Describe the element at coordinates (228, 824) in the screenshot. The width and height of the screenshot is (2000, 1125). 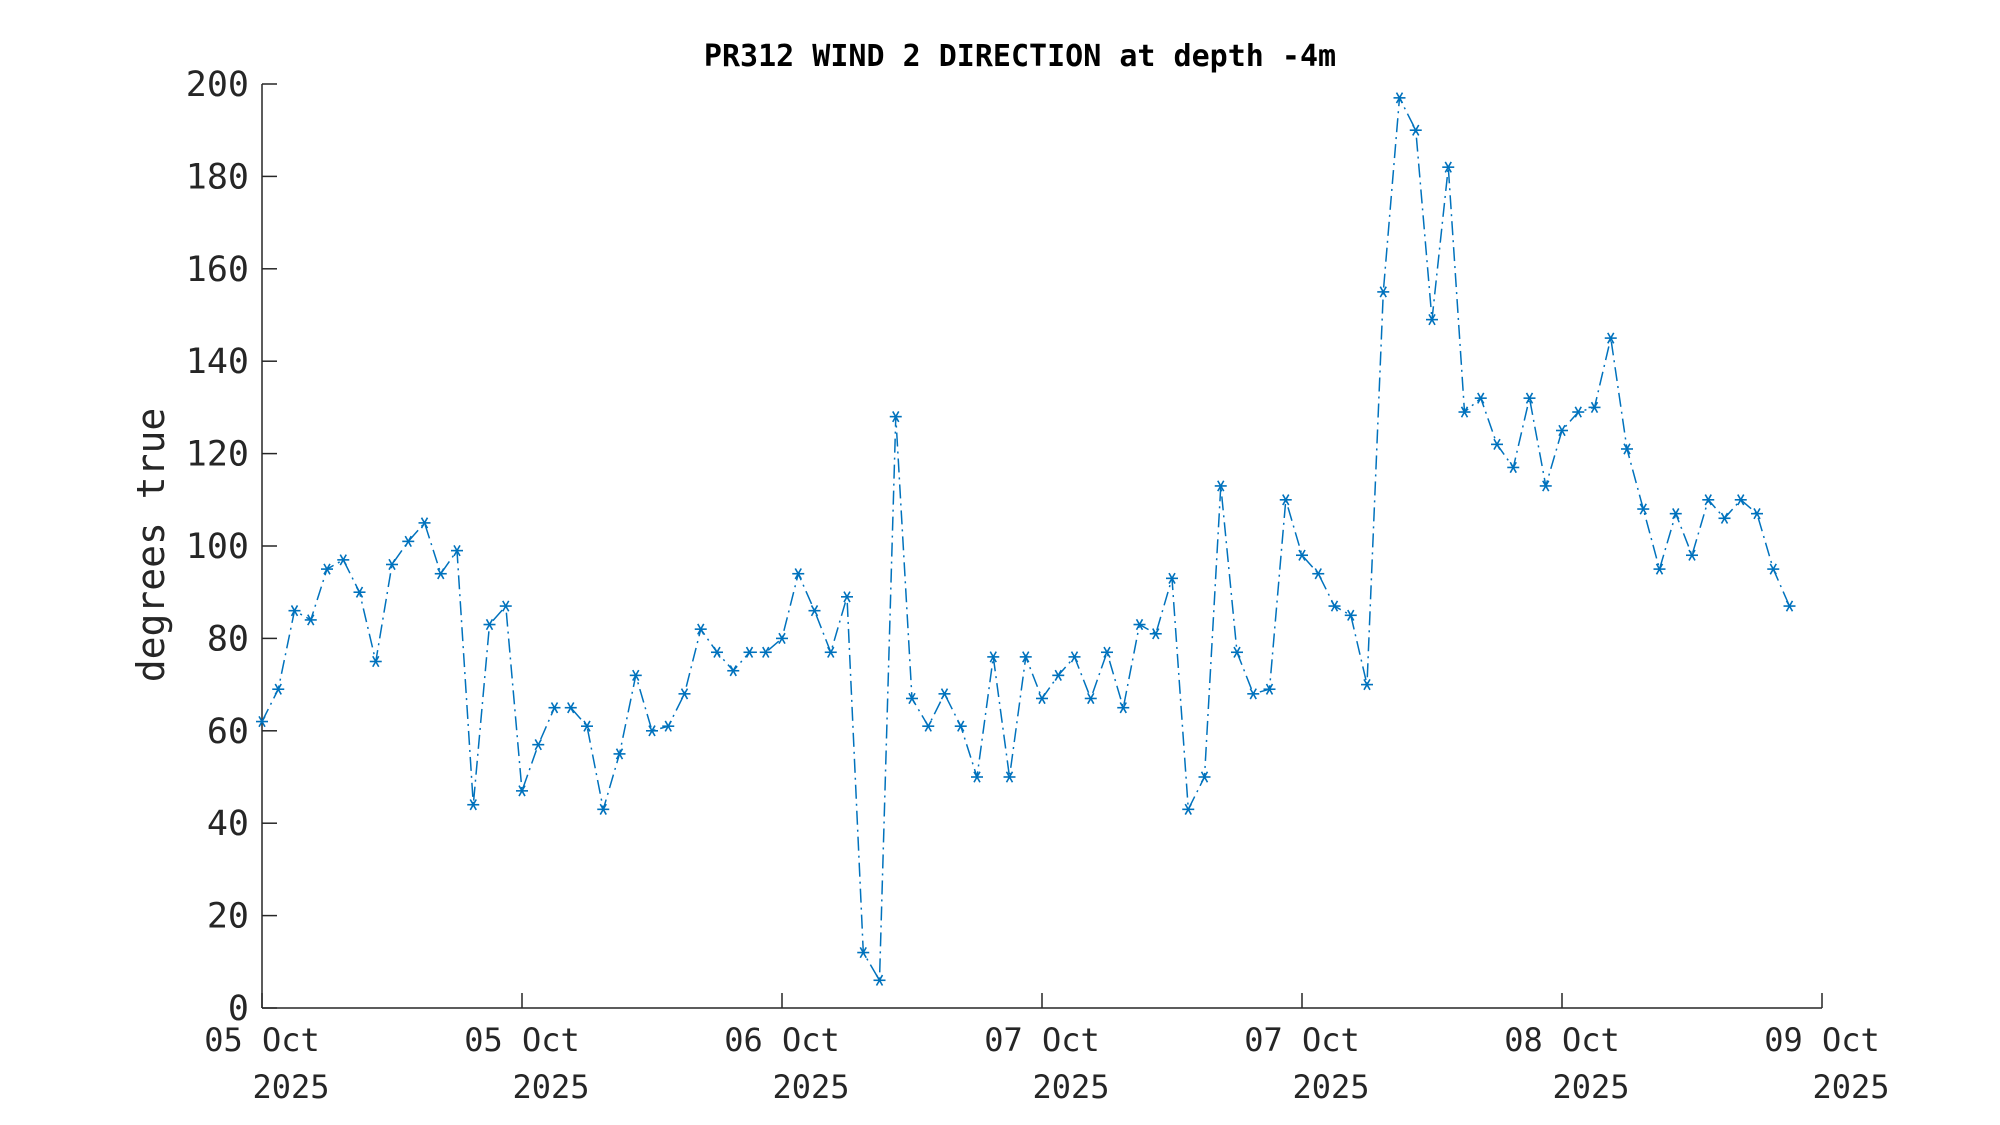
I see `y-tick-label: 40` at that location.